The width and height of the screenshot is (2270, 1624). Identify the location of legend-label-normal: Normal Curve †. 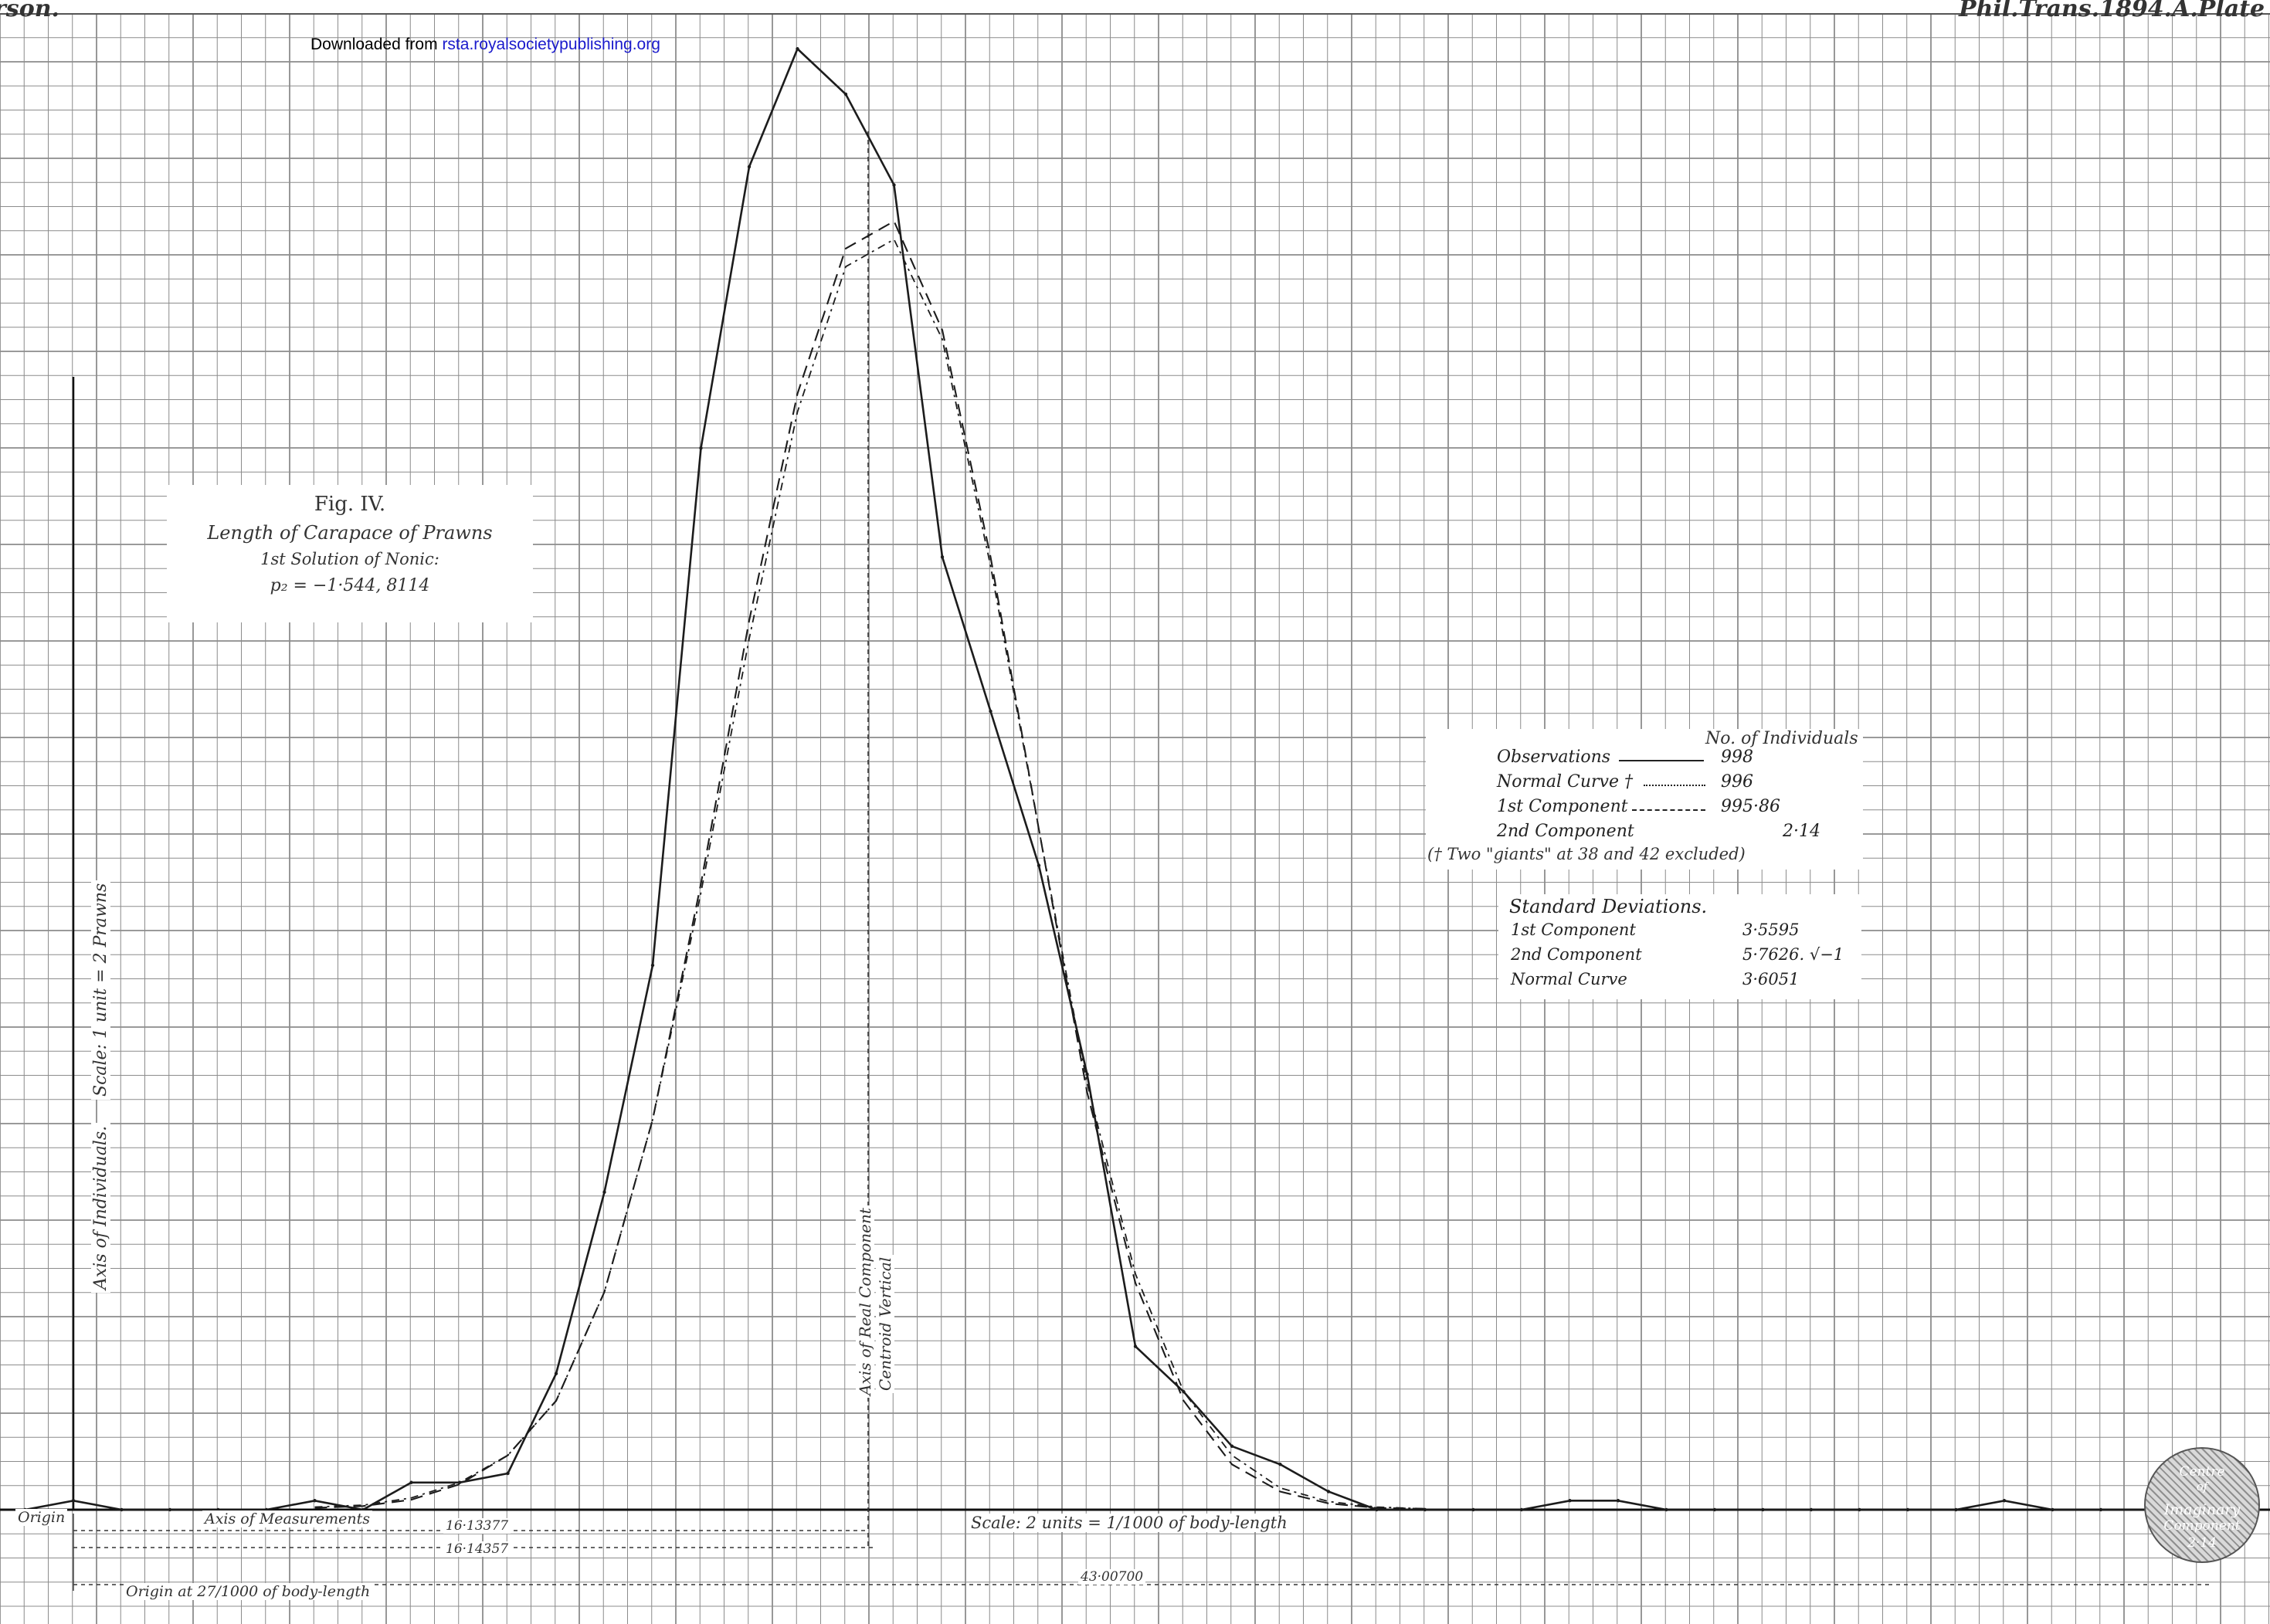
(1565, 782).